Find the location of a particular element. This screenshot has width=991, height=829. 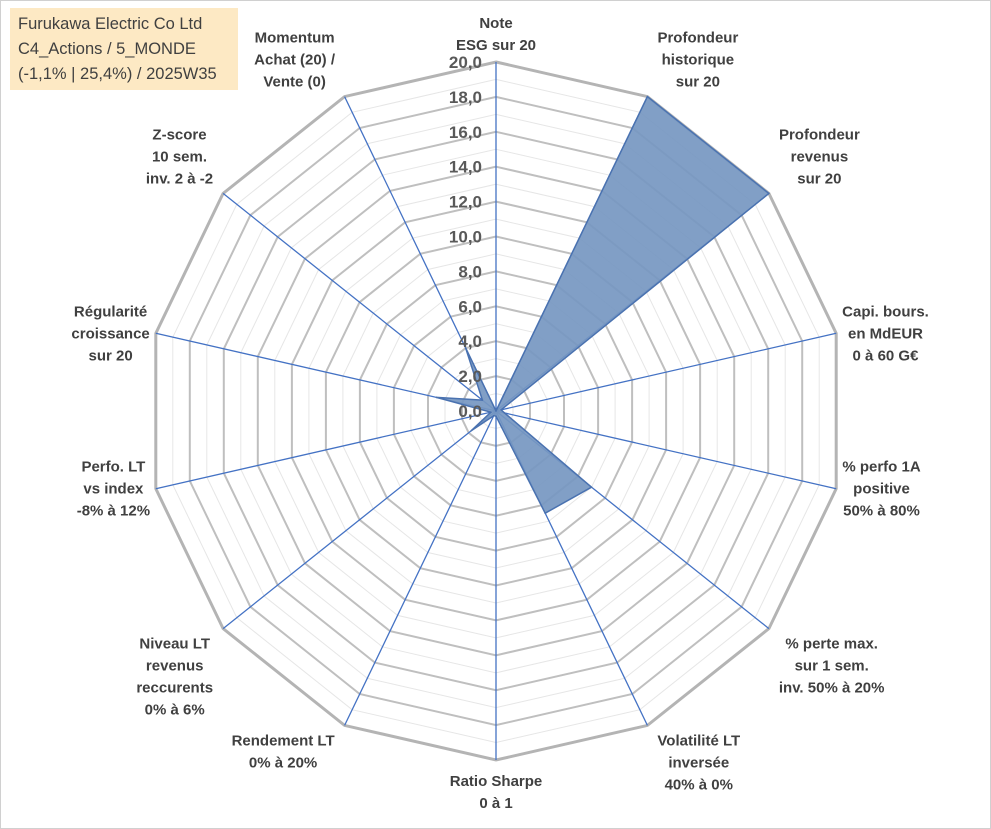

axis-label: % perte max. sur 1 sem. inv. 50% à 20% is located at coordinates (832, 666).